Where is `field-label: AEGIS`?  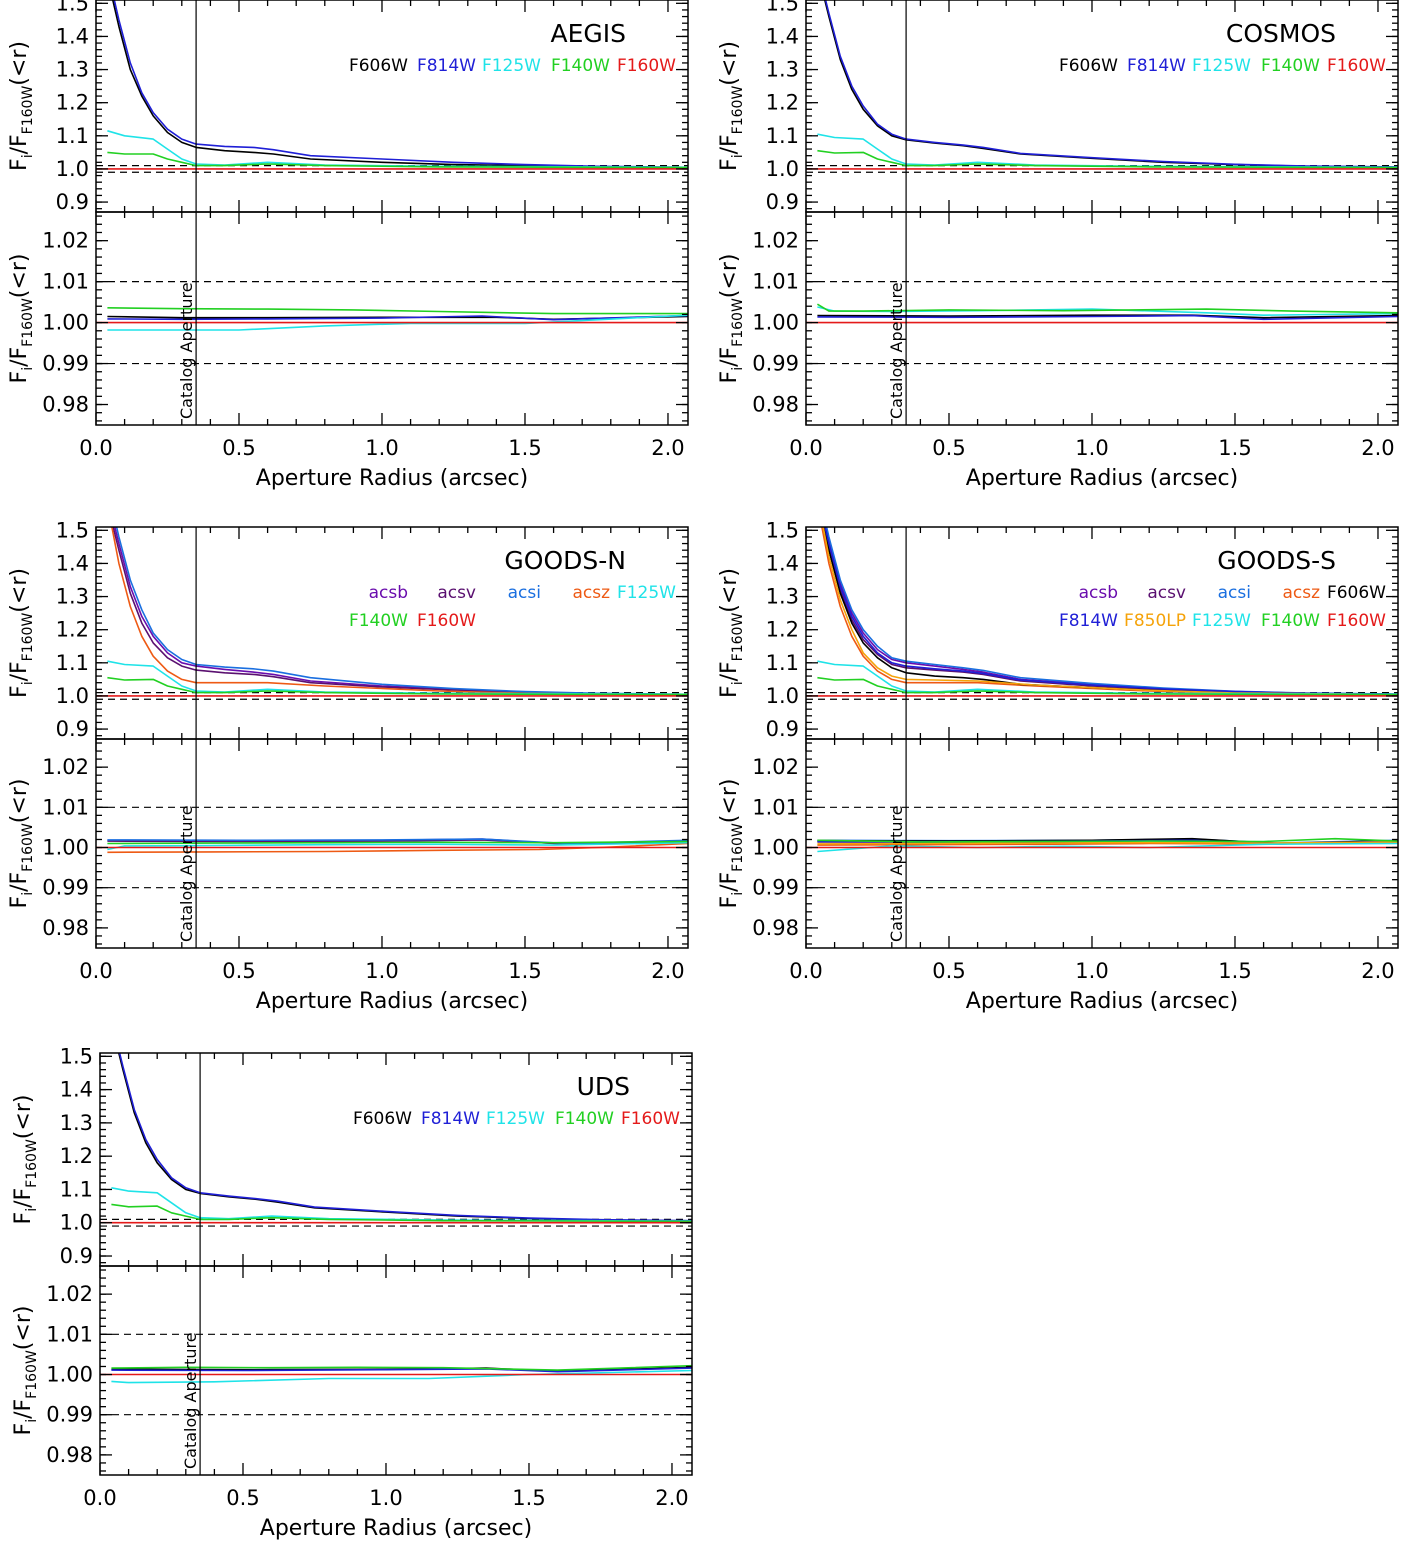 field-label: AEGIS is located at coordinates (588, 33).